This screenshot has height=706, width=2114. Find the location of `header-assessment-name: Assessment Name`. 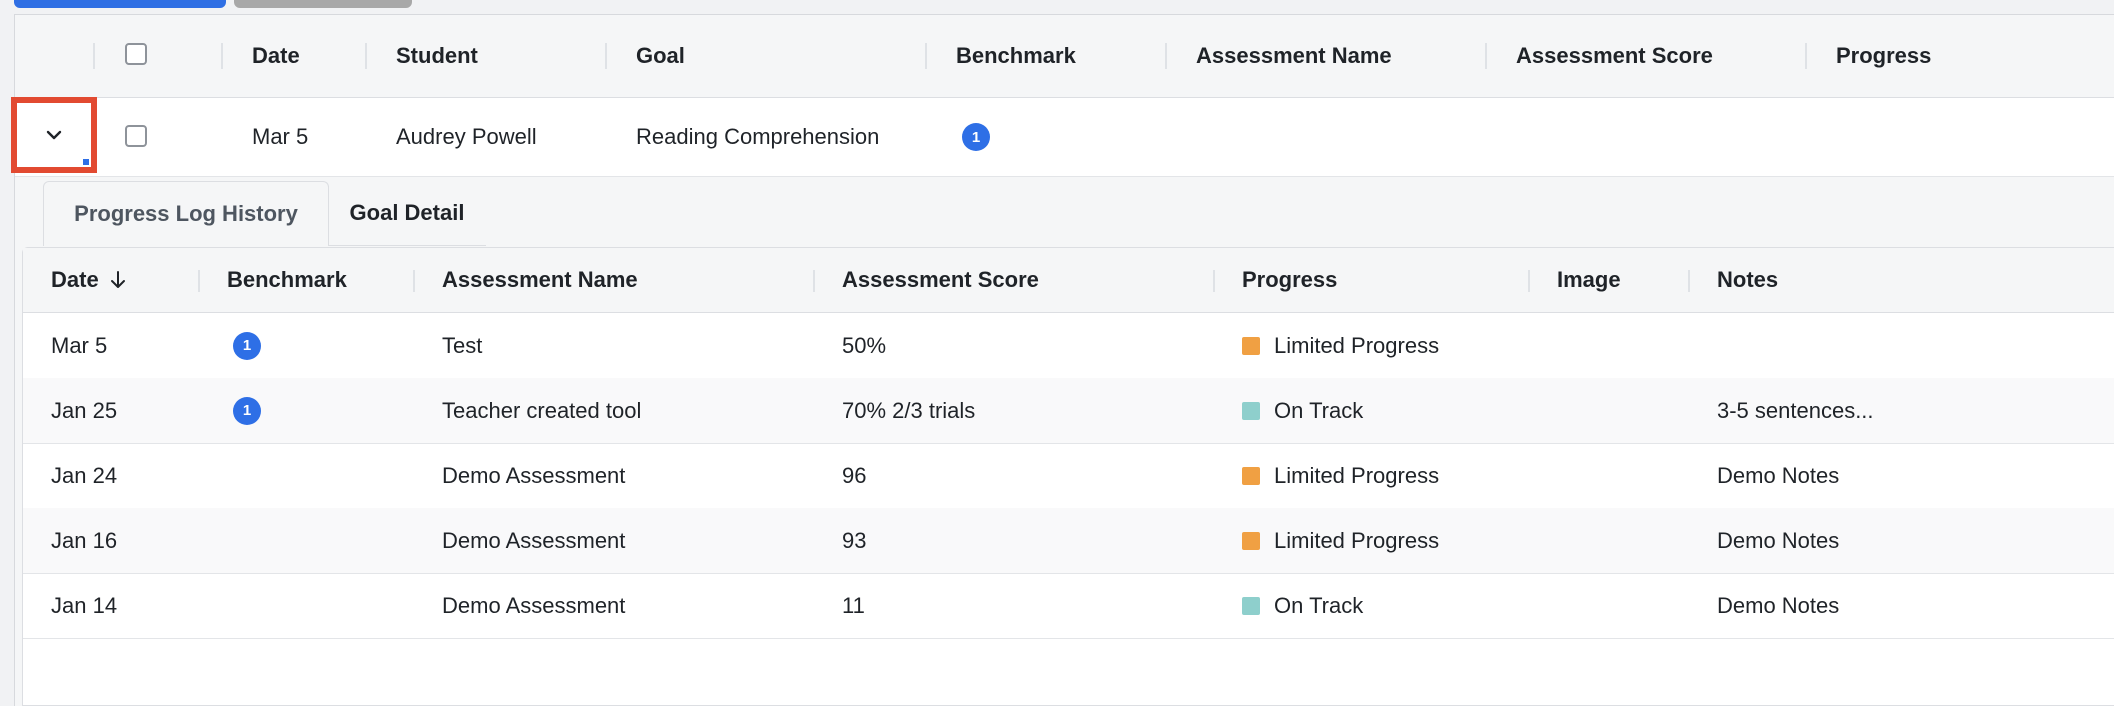

header-assessment-name: Assessment Name is located at coordinates (1294, 55).